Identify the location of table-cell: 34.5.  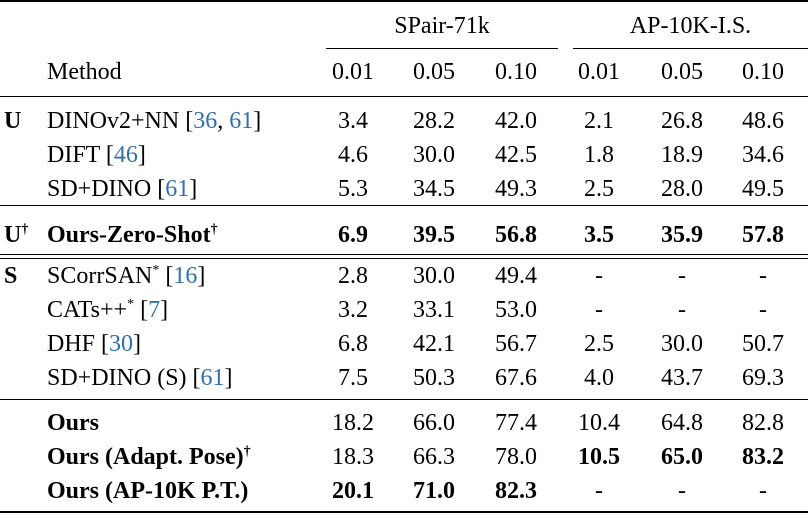
(434, 189).